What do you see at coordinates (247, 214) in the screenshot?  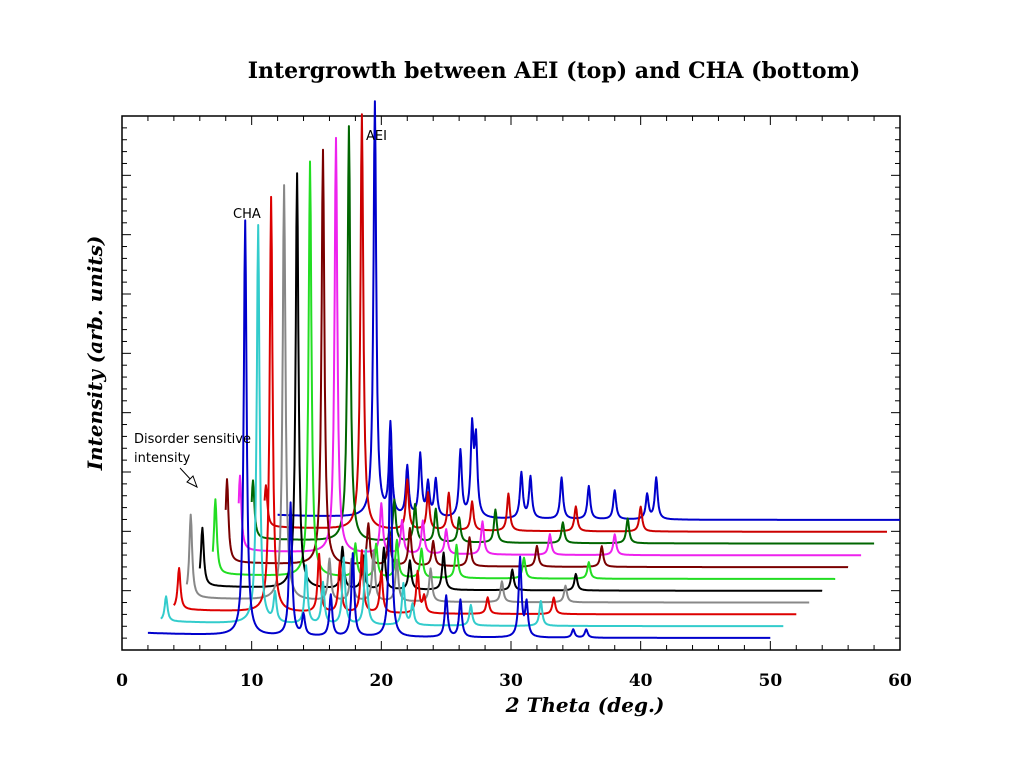 I see `cha-label: CHA` at bounding box center [247, 214].